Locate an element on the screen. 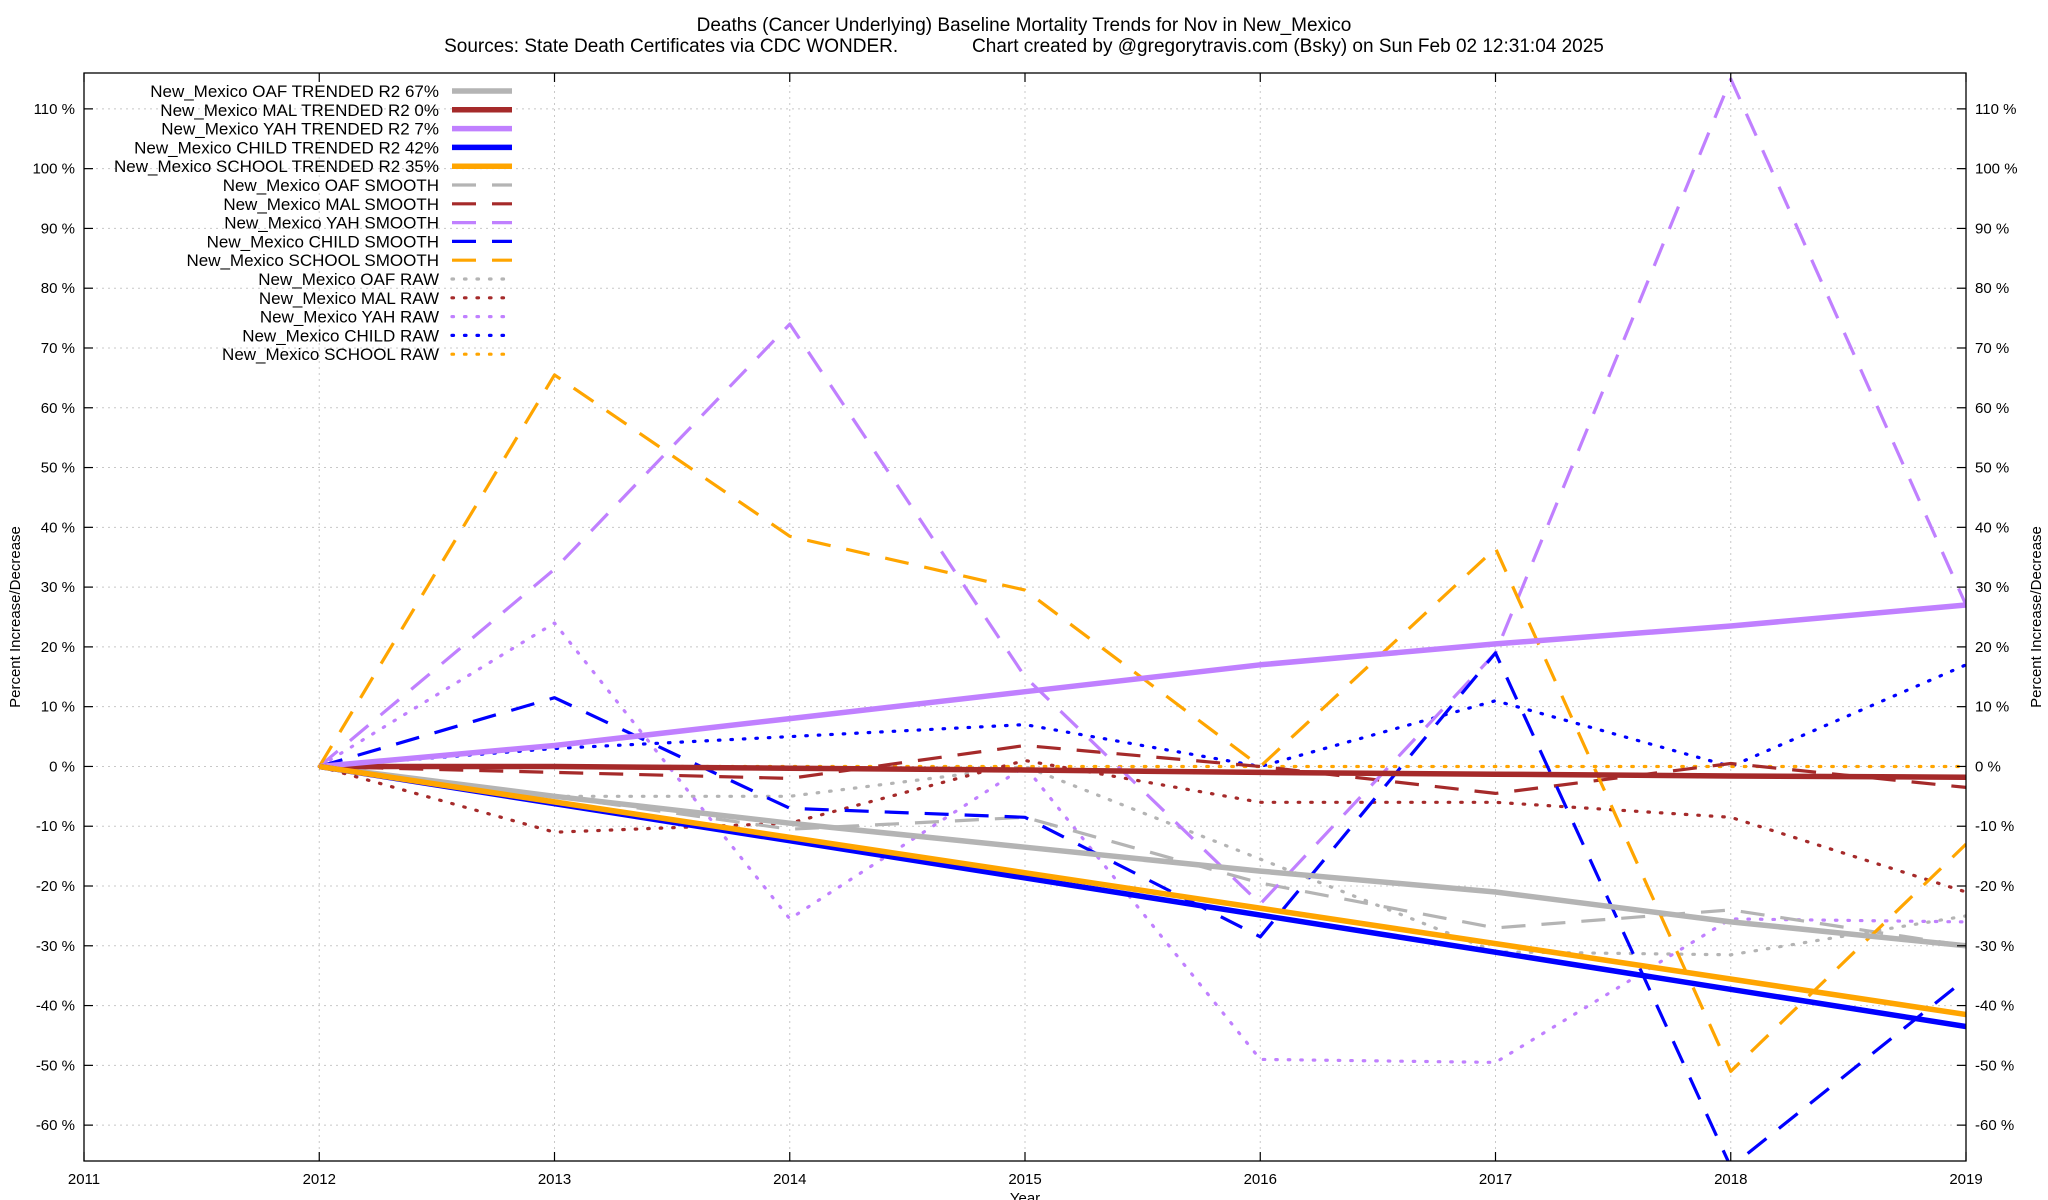 The image size is (2048, 1200). y2-tick-label: 60 % is located at coordinates (1992, 408).